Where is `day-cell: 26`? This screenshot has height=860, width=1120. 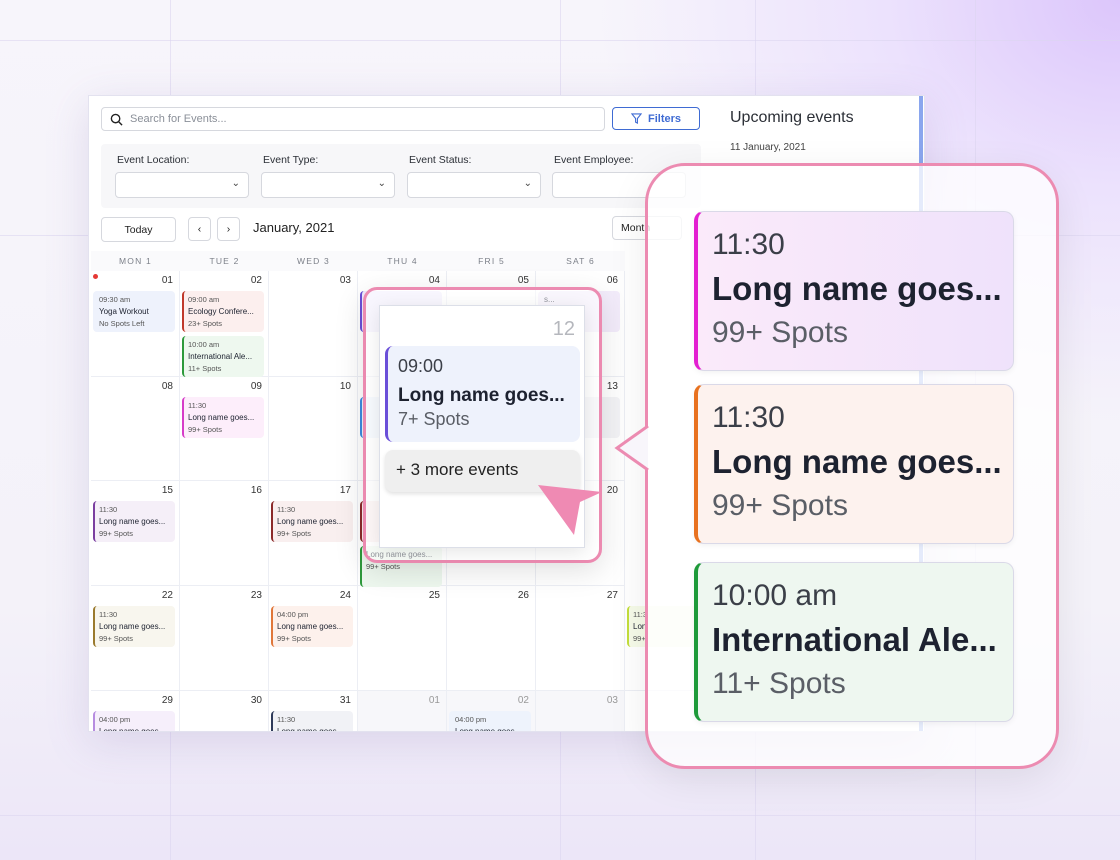
day-cell: 26 is located at coordinates (491, 638).